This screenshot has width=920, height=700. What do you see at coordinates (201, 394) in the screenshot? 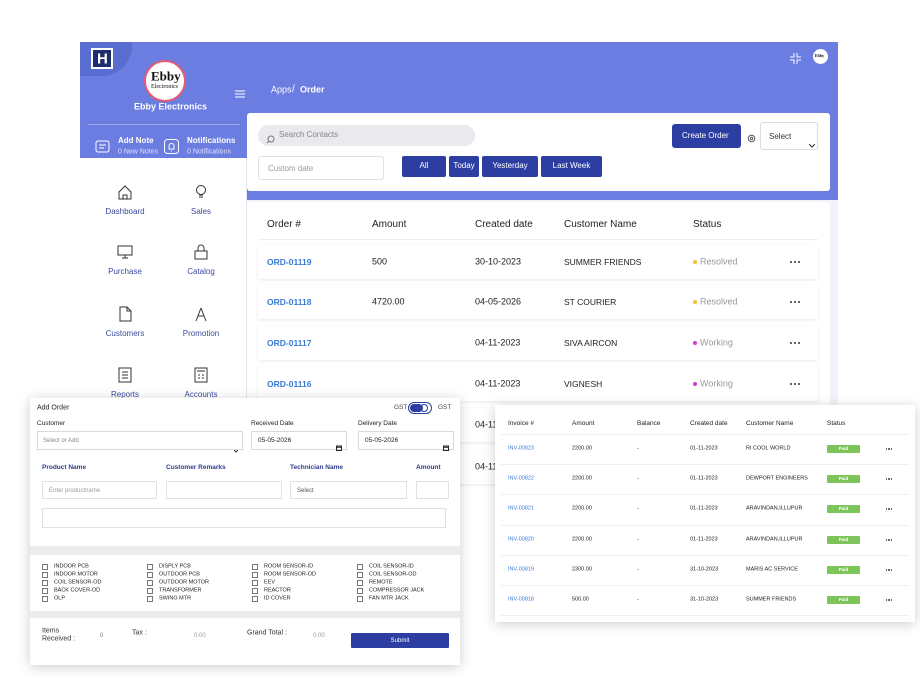
I see `menu-item: Accounts` at bounding box center [201, 394].